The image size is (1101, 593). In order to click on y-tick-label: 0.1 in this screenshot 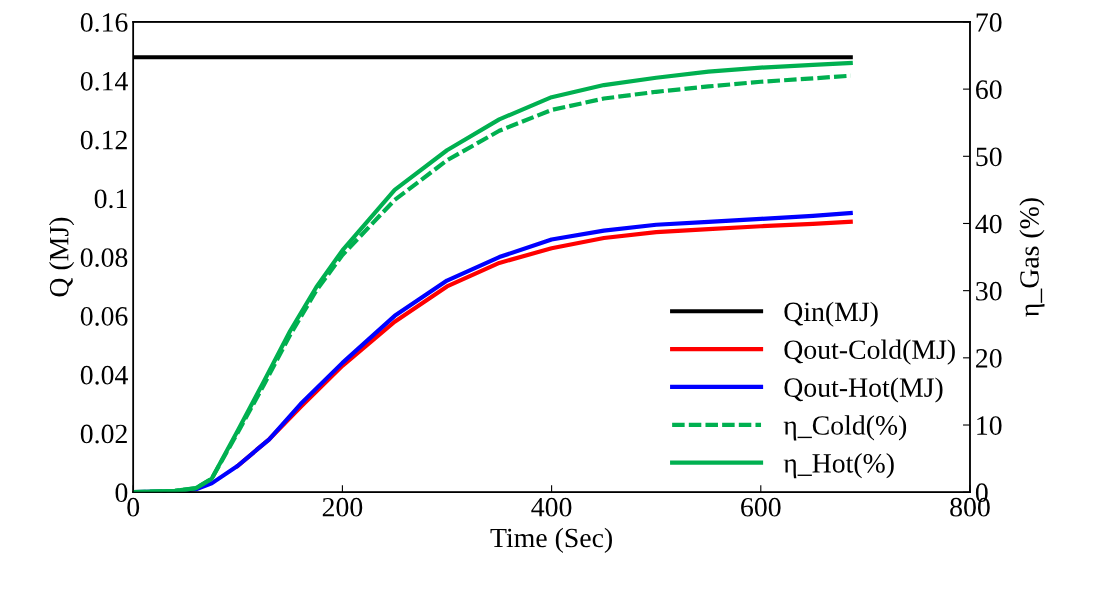, I will do `click(110, 199)`.